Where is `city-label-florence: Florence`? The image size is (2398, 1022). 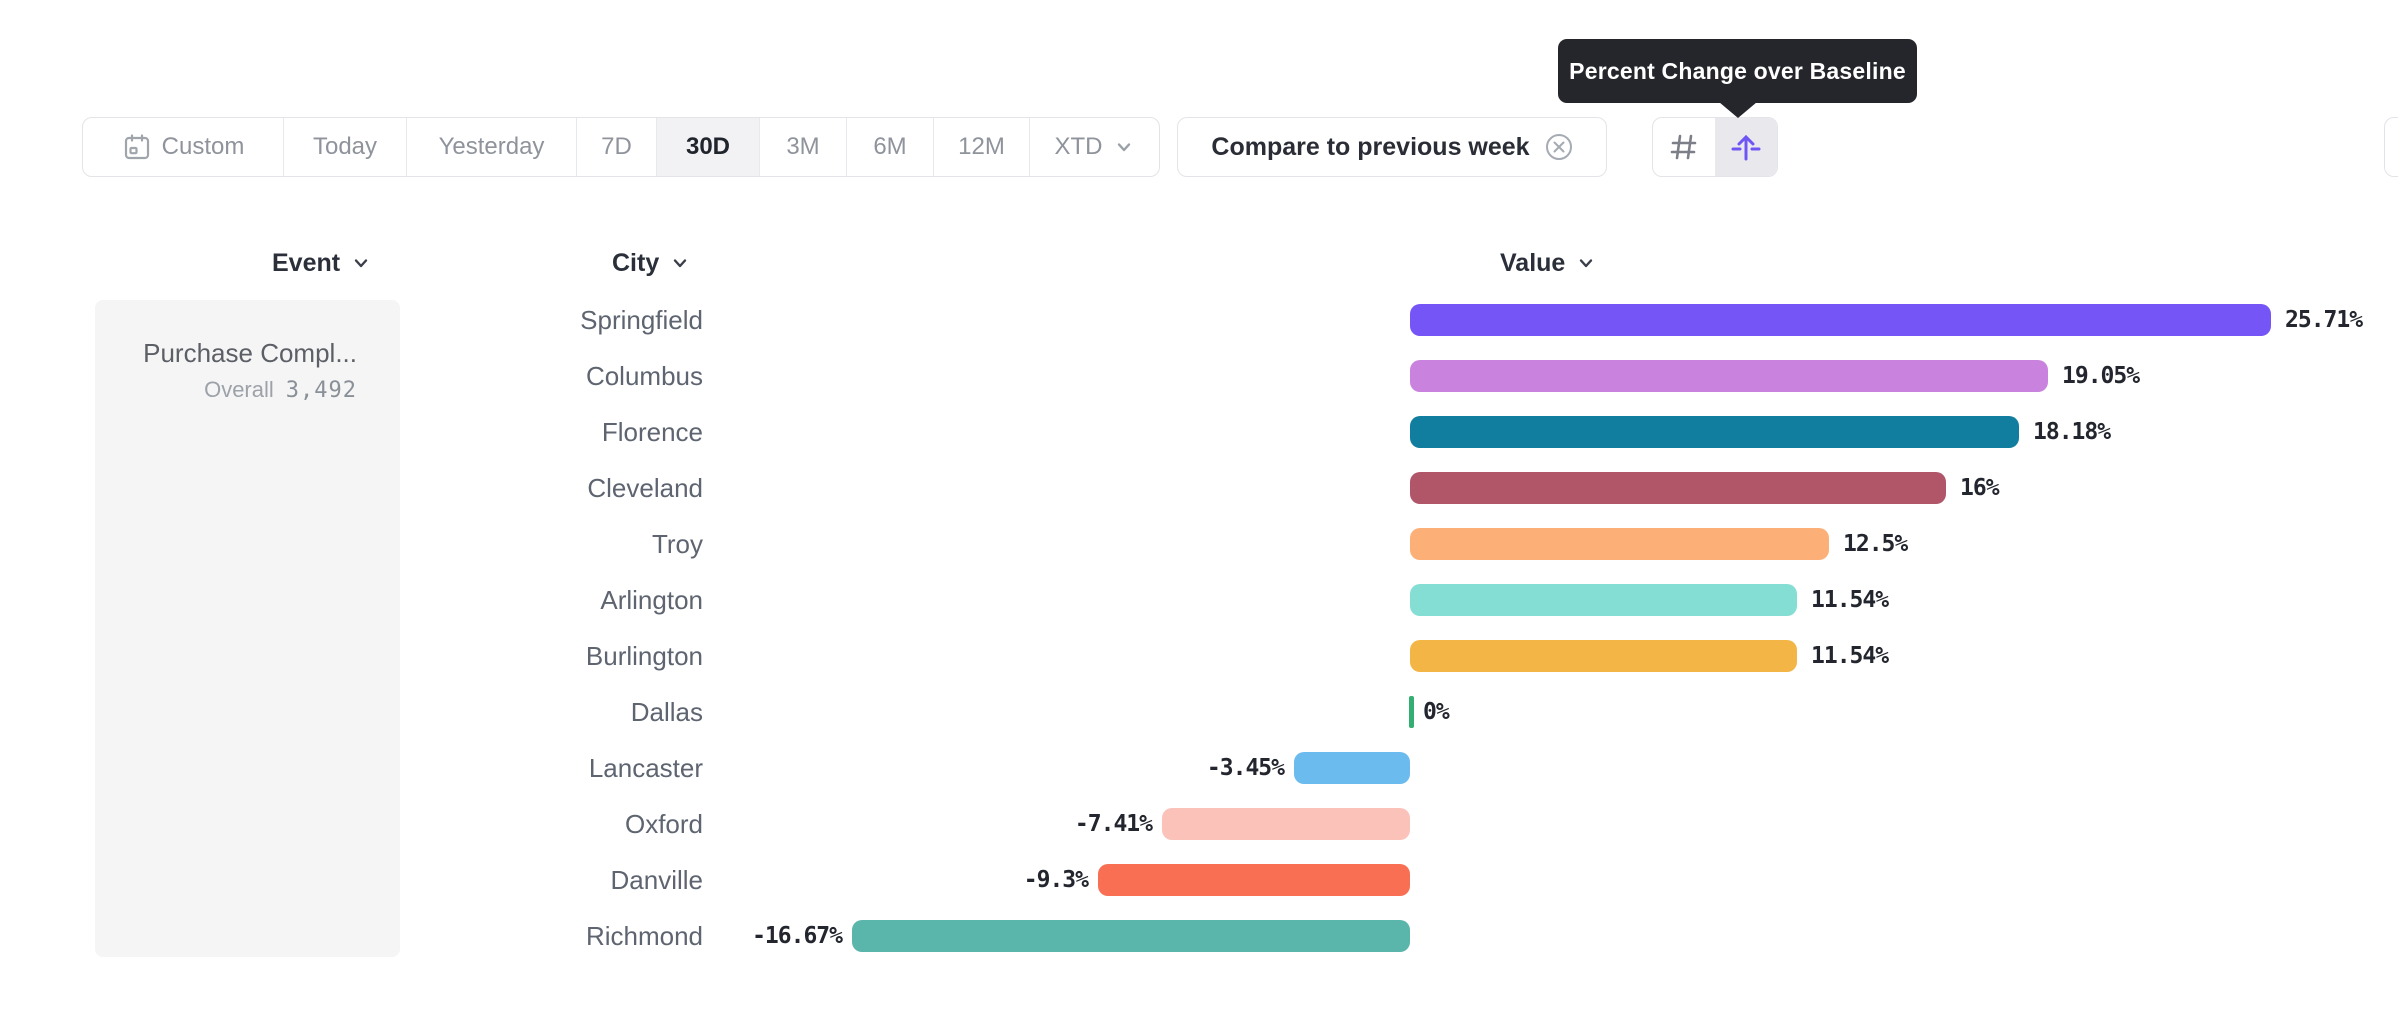
city-label-florence: Florence is located at coordinates (652, 432).